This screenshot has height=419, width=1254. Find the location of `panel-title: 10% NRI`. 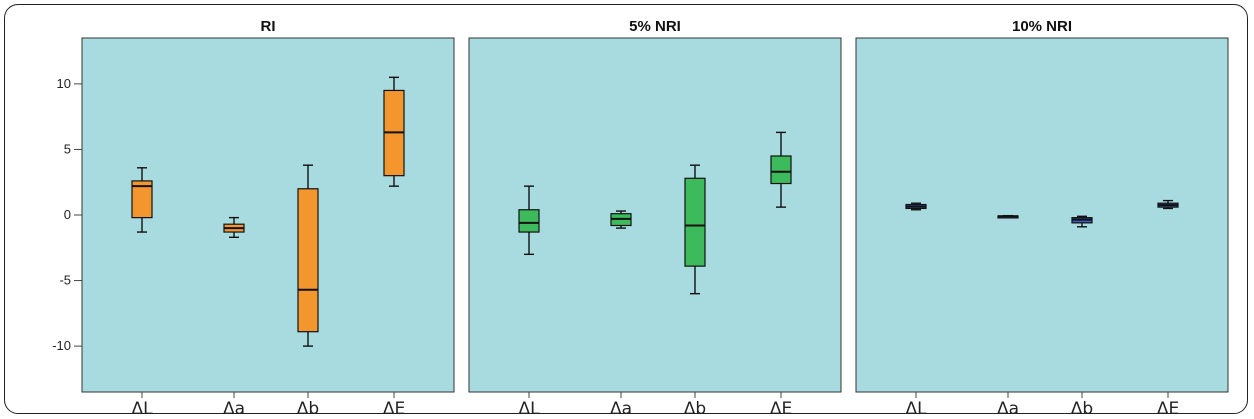

panel-title: 10% NRI is located at coordinates (1042, 26).